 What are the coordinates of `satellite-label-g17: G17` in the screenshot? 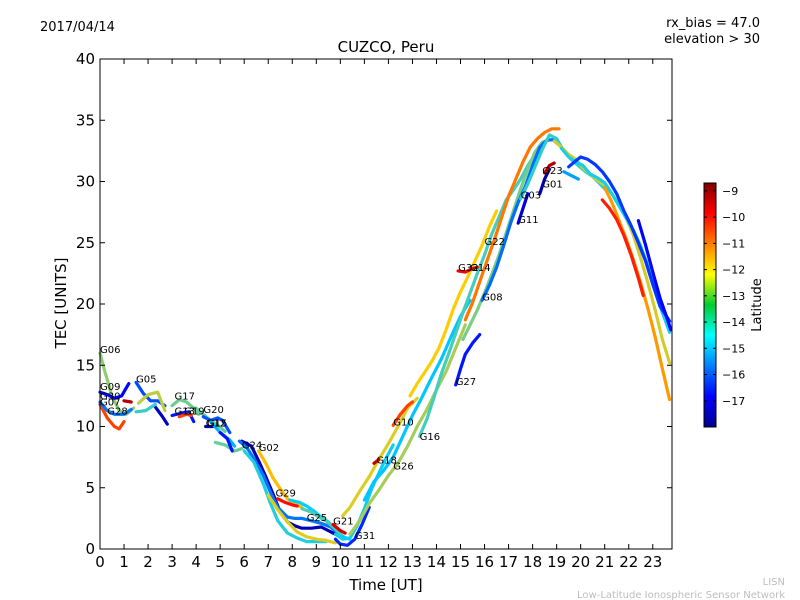 It's located at (185, 397).